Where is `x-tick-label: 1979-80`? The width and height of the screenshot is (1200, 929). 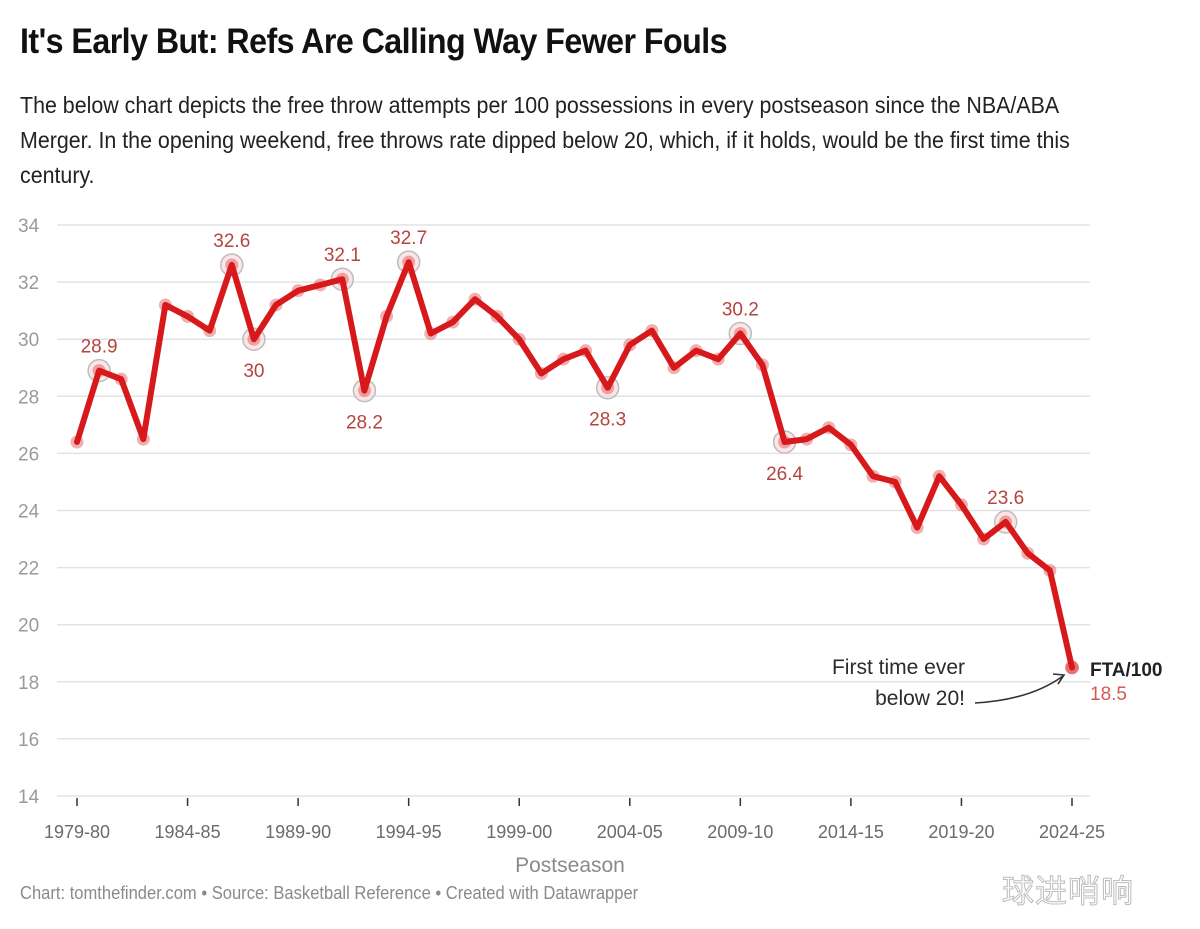 x-tick-label: 1979-80 is located at coordinates (77, 832).